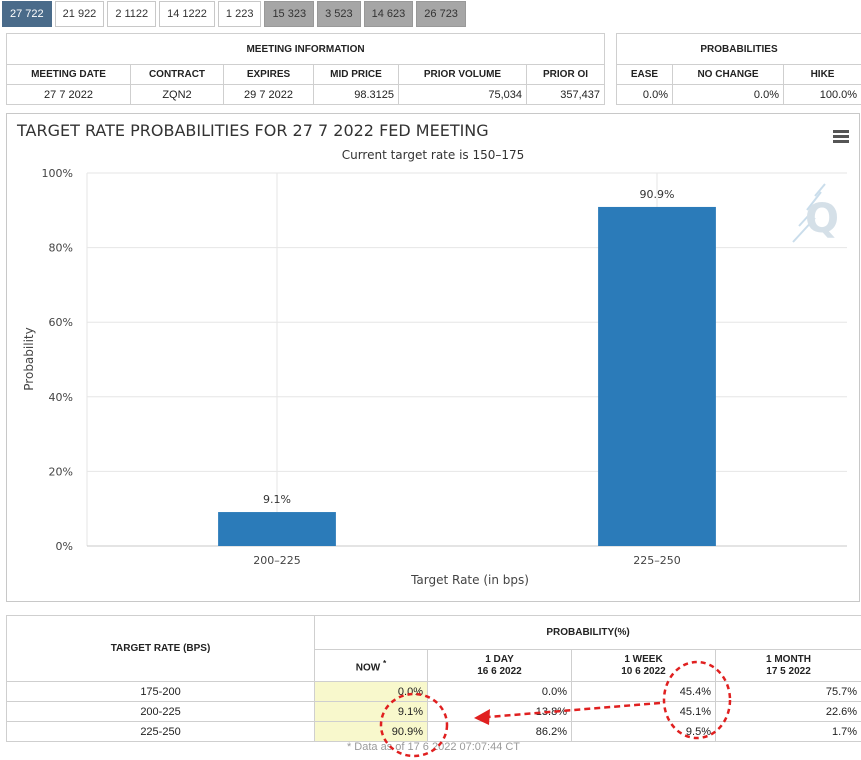 This screenshot has height=760, width=861. Describe the element at coordinates (160, 731) in the screenshot. I see `target-rate-cell: 225-250` at that location.